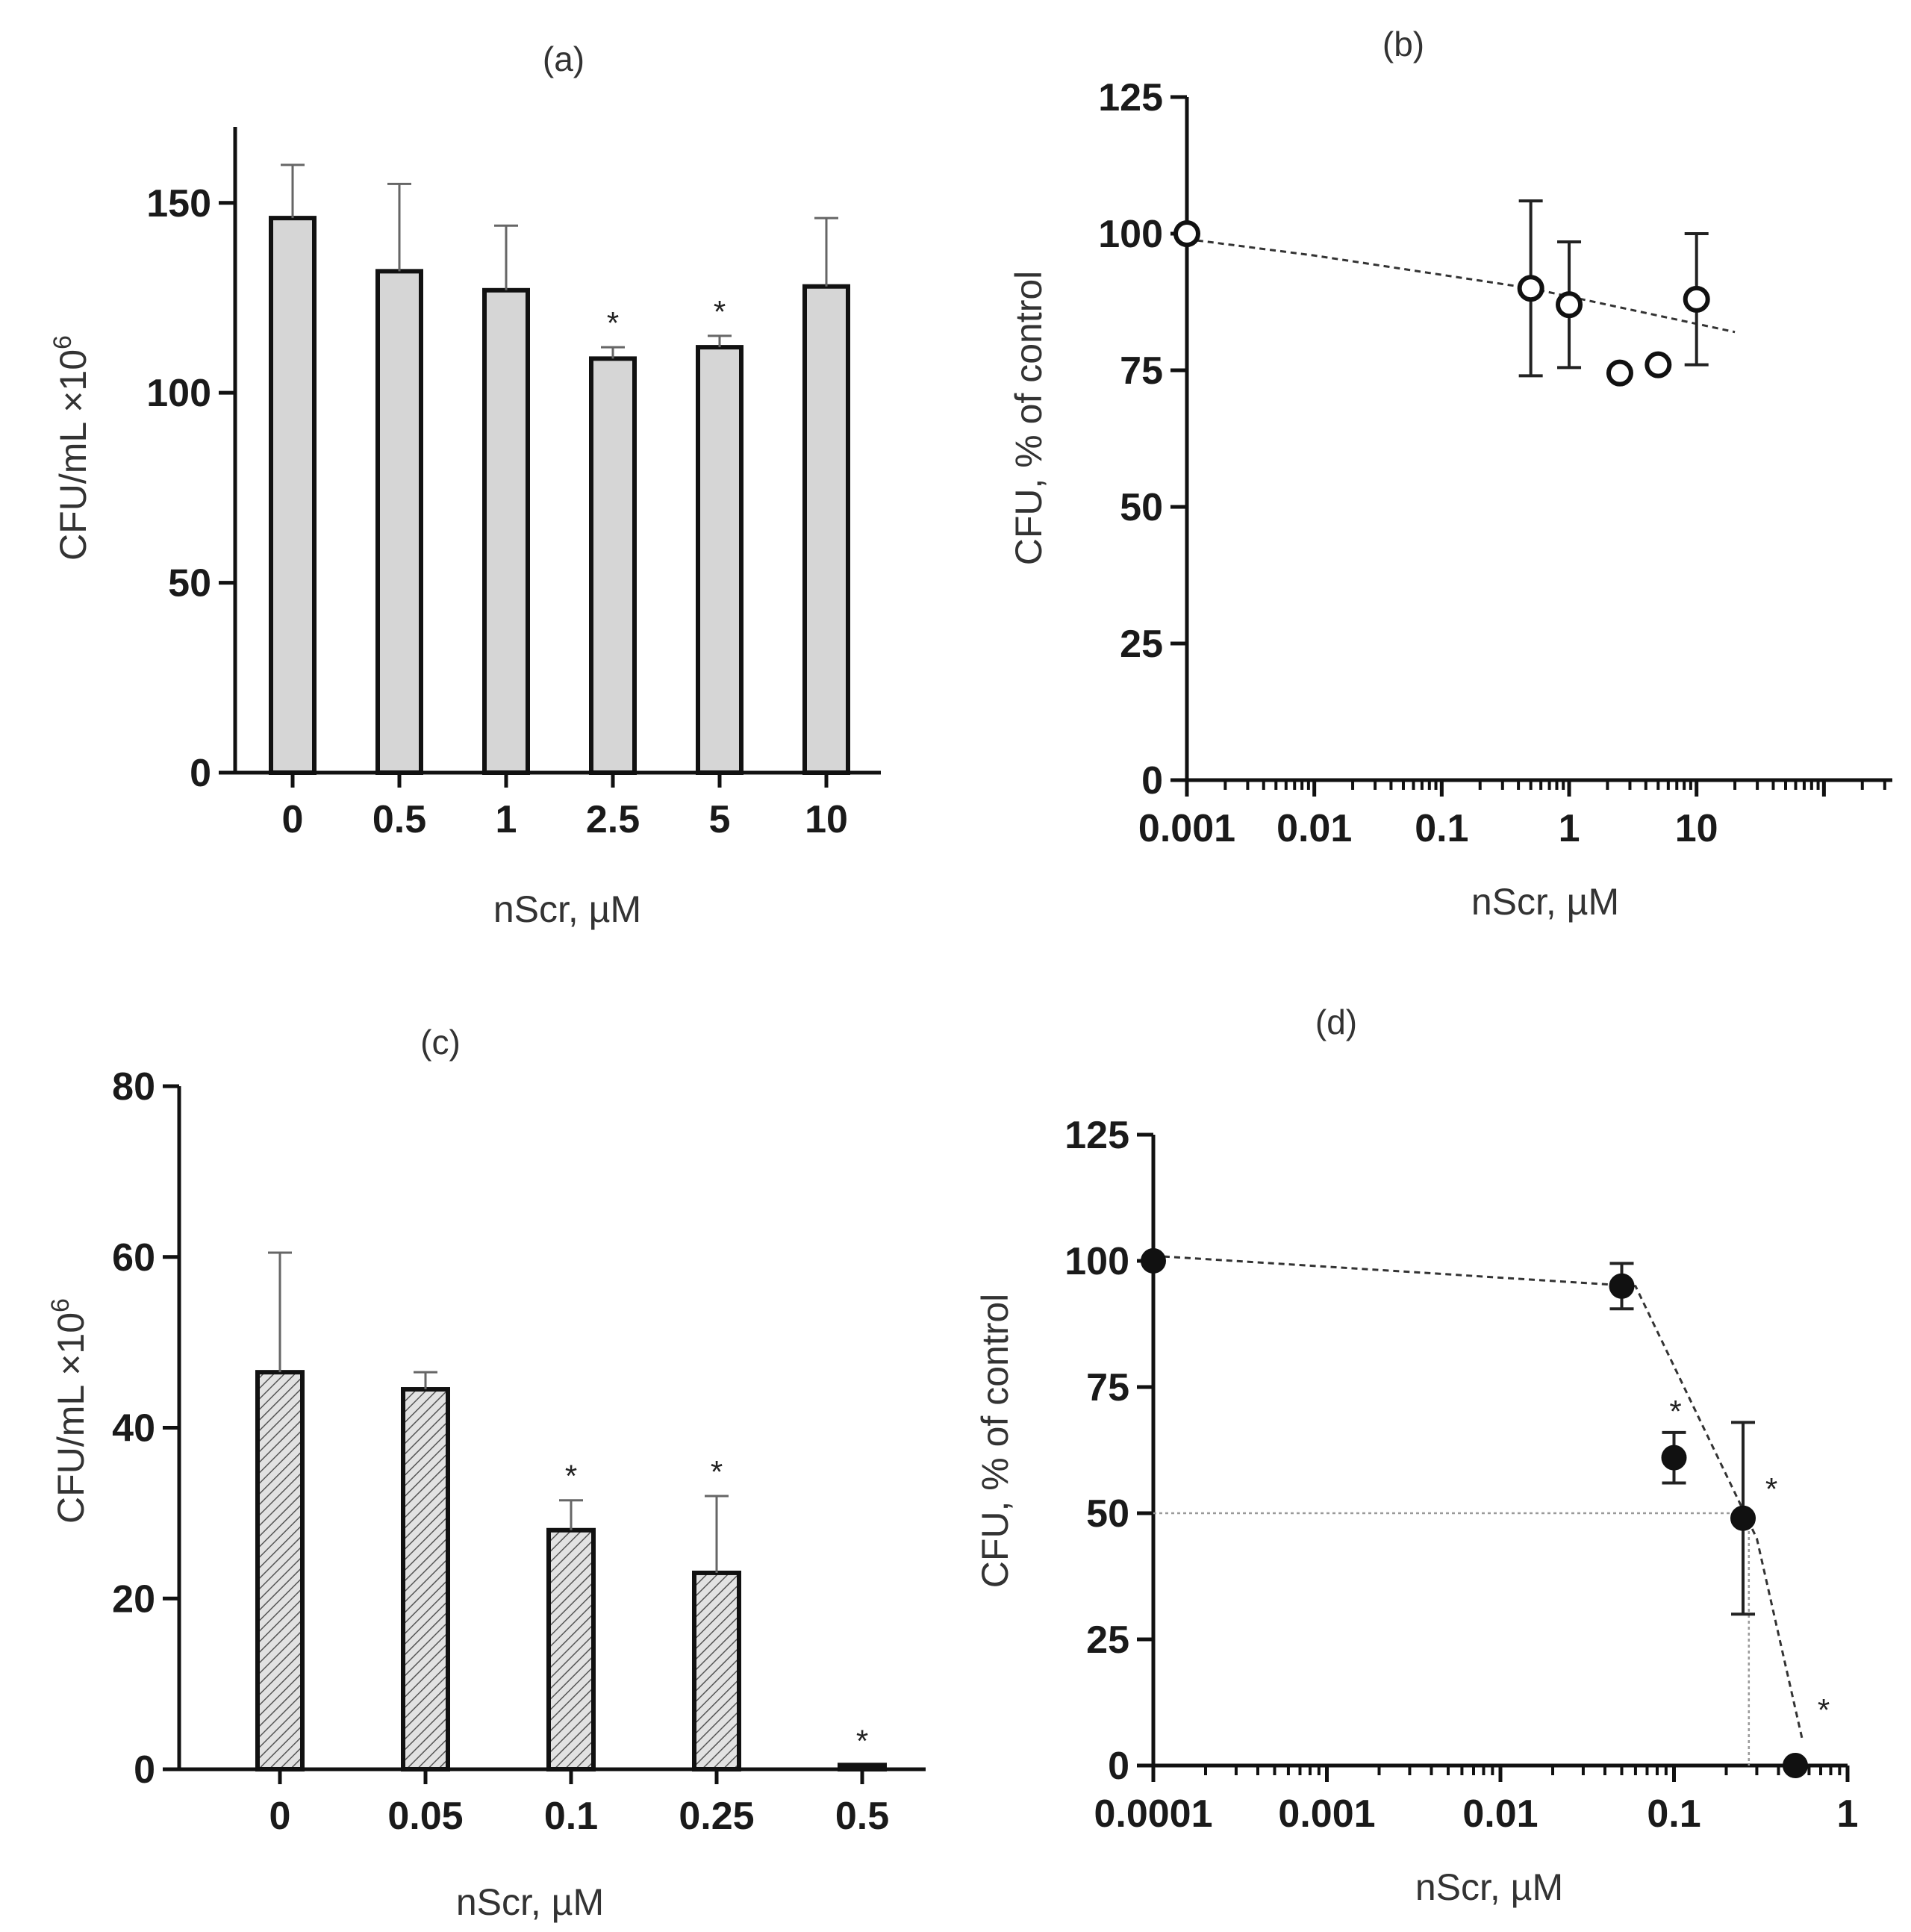  I want to click on chart-title-d: (d), so click(1336, 1022).